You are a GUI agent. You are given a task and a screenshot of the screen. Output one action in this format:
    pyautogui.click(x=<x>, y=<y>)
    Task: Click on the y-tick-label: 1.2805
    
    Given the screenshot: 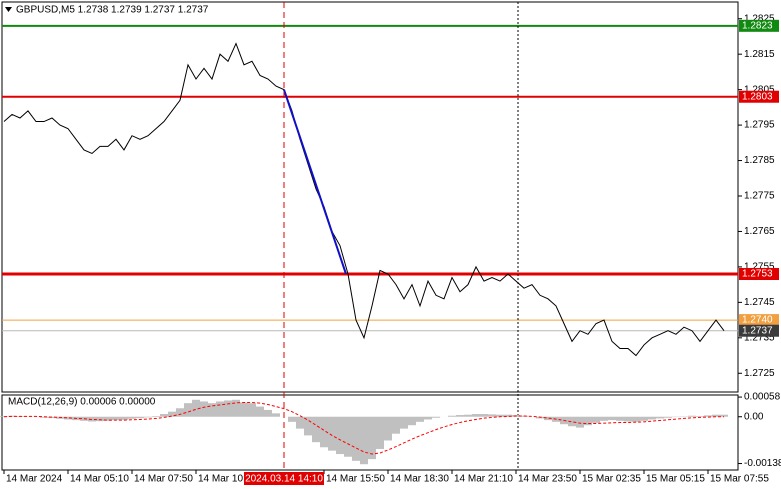 What is the action you would take?
    pyautogui.click(x=759, y=89)
    